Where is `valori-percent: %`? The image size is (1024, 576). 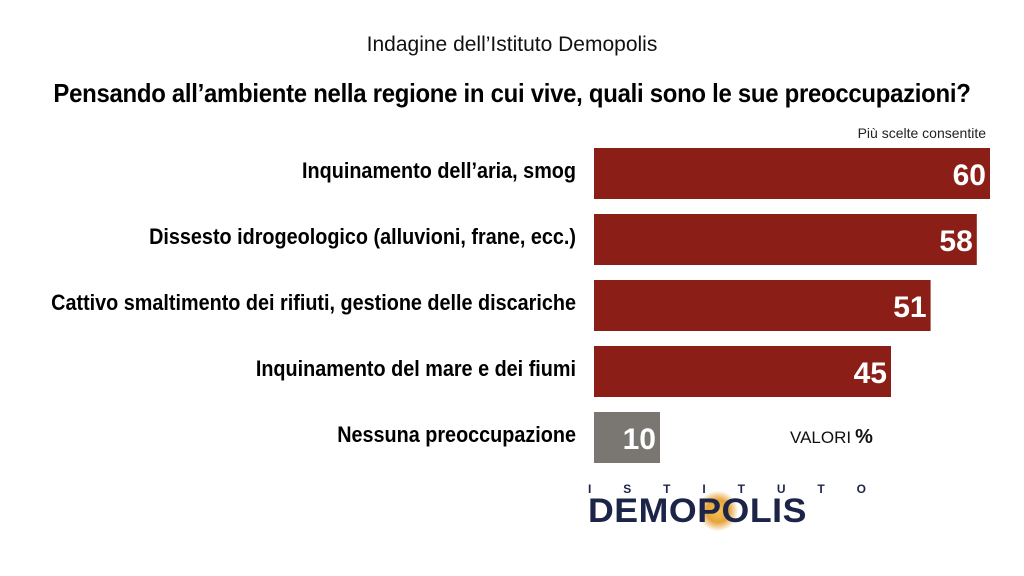 valori-percent: % is located at coordinates (864, 437).